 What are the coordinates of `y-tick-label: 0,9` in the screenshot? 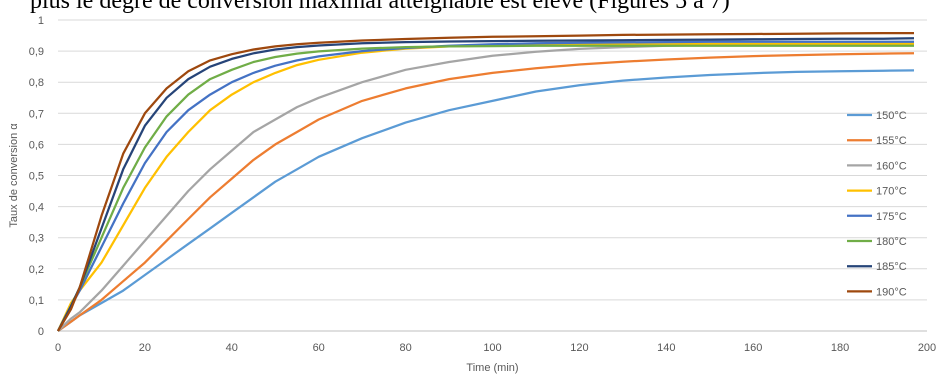 It's located at (36, 52).